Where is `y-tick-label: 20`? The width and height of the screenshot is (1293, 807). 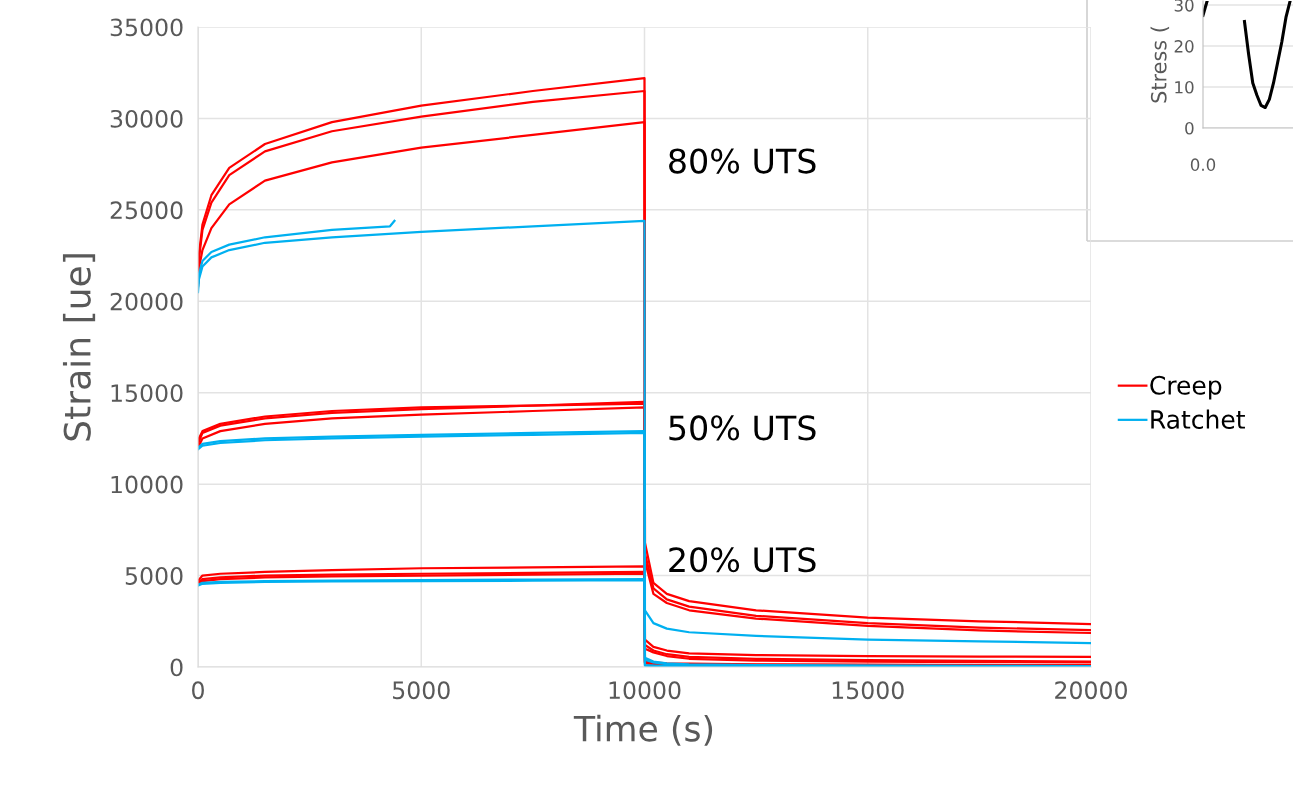
y-tick-label: 20 is located at coordinates (1184, 46).